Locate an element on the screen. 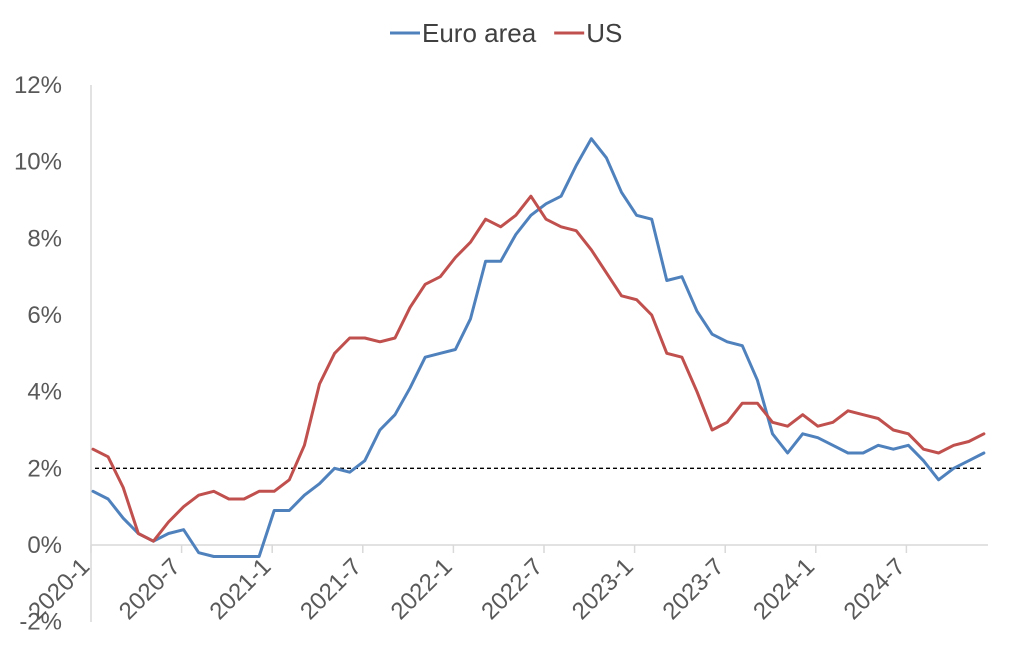 The image size is (1024, 669). y-tick-label: 6% is located at coordinates (44, 315).